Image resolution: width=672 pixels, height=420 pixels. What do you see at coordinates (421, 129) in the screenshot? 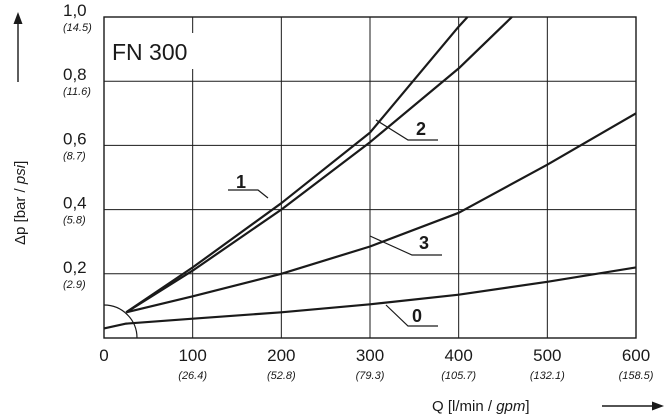
I see `series-label-2: 2` at bounding box center [421, 129].